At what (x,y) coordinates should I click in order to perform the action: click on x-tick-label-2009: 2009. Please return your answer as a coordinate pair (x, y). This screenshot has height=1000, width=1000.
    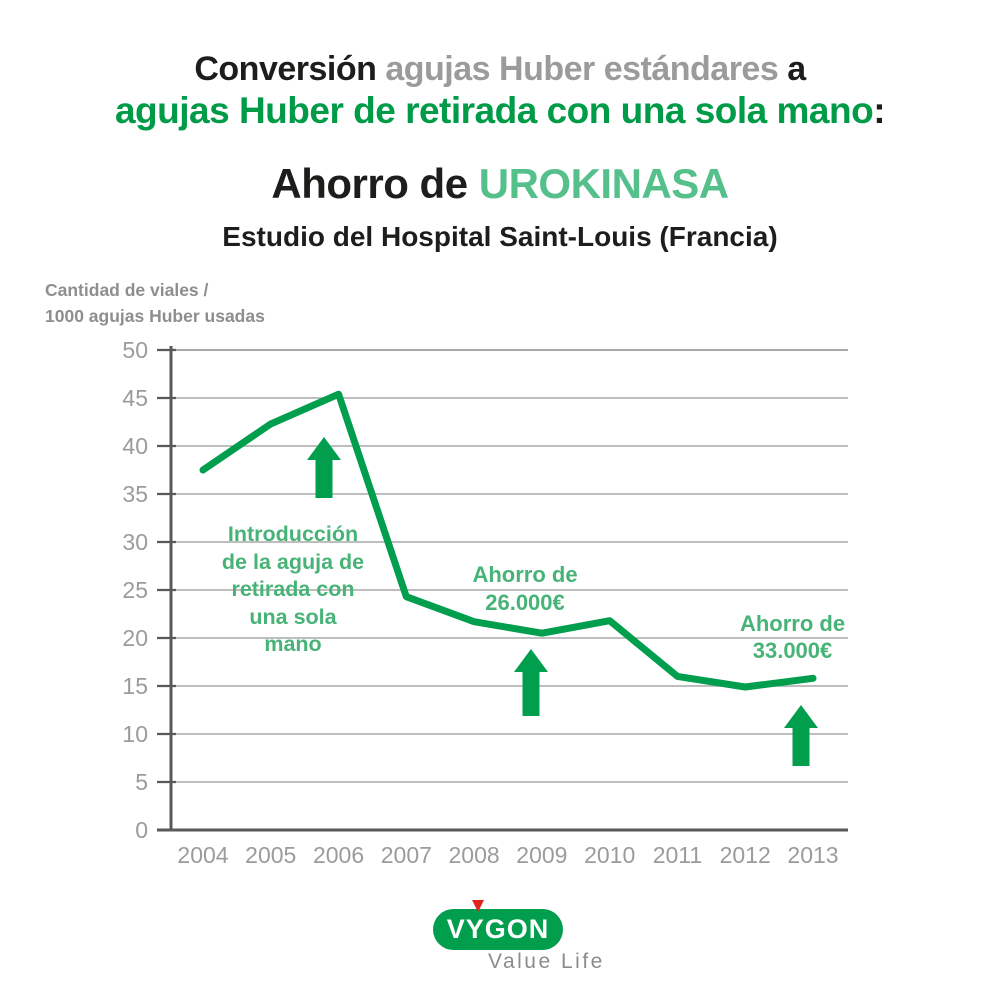
    Looking at the image, I should click on (542, 855).